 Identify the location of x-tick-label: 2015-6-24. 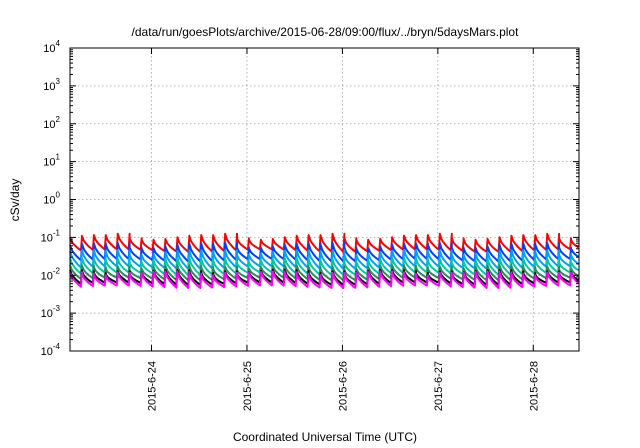
(153, 386).